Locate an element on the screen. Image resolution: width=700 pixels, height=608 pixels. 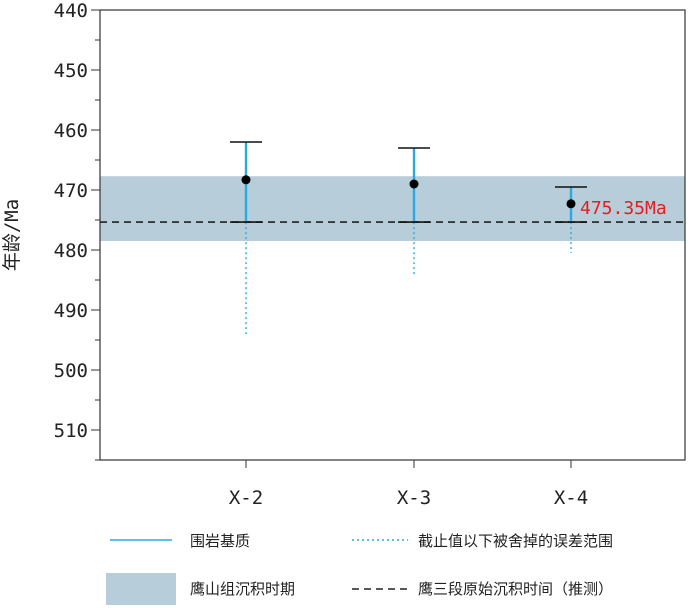
y-tick-label: 440 is located at coordinates (71, 11).